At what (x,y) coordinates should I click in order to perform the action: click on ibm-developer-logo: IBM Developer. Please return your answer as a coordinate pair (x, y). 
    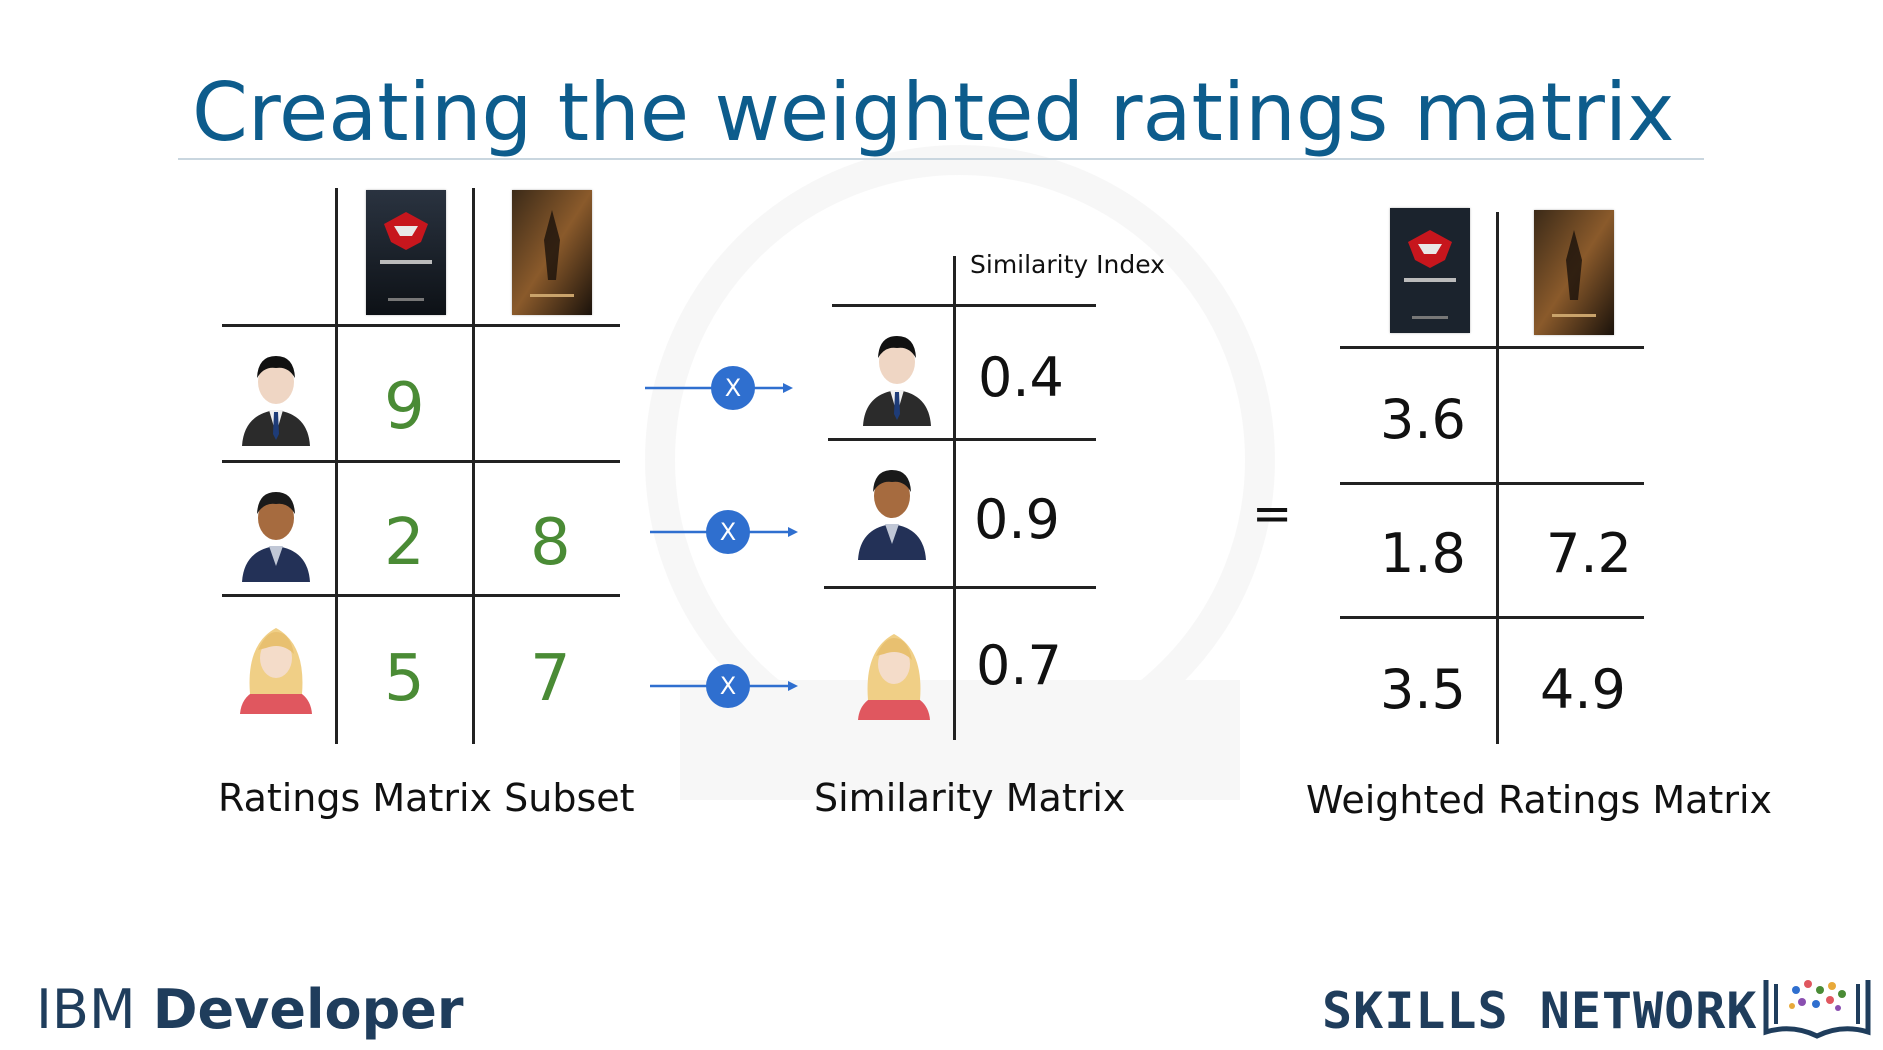
    Looking at the image, I should click on (250, 1009).